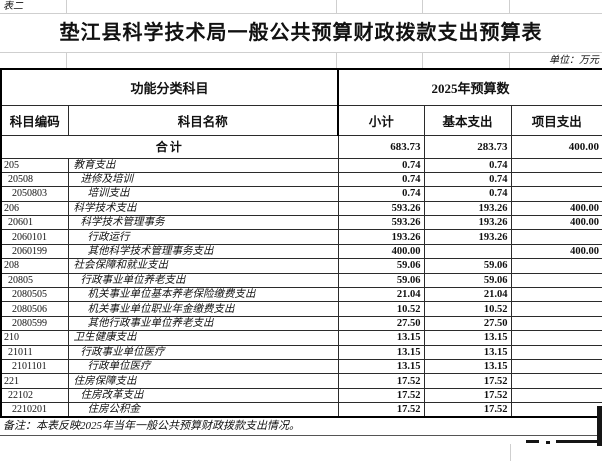 The width and height of the screenshot is (602, 462). Describe the element at coordinates (34, 381) in the screenshot. I see `subject-code-cell: 221` at that location.